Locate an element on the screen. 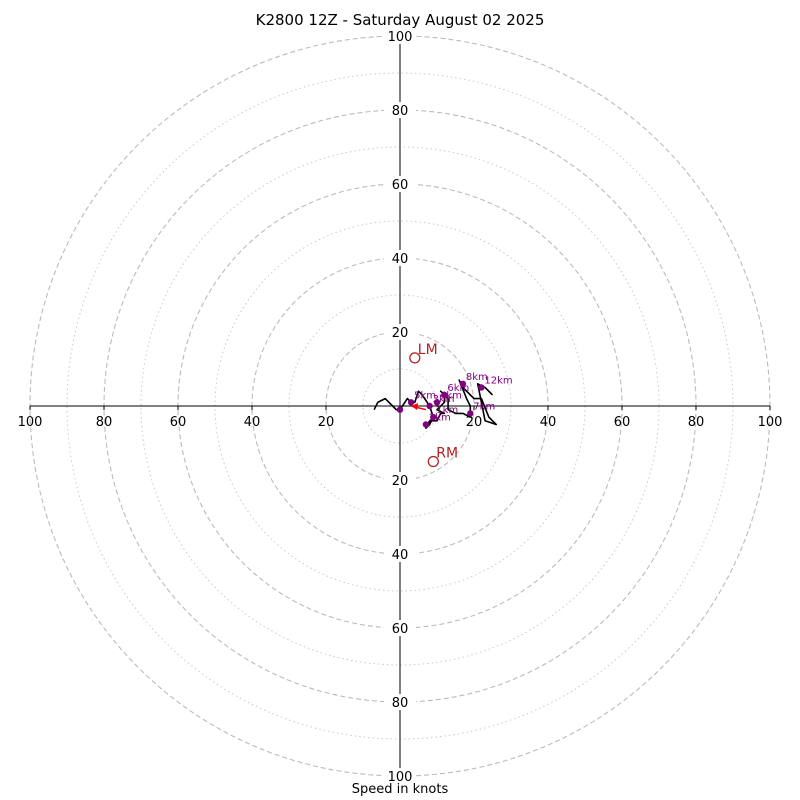  height-label: 7km is located at coordinates (484, 406).